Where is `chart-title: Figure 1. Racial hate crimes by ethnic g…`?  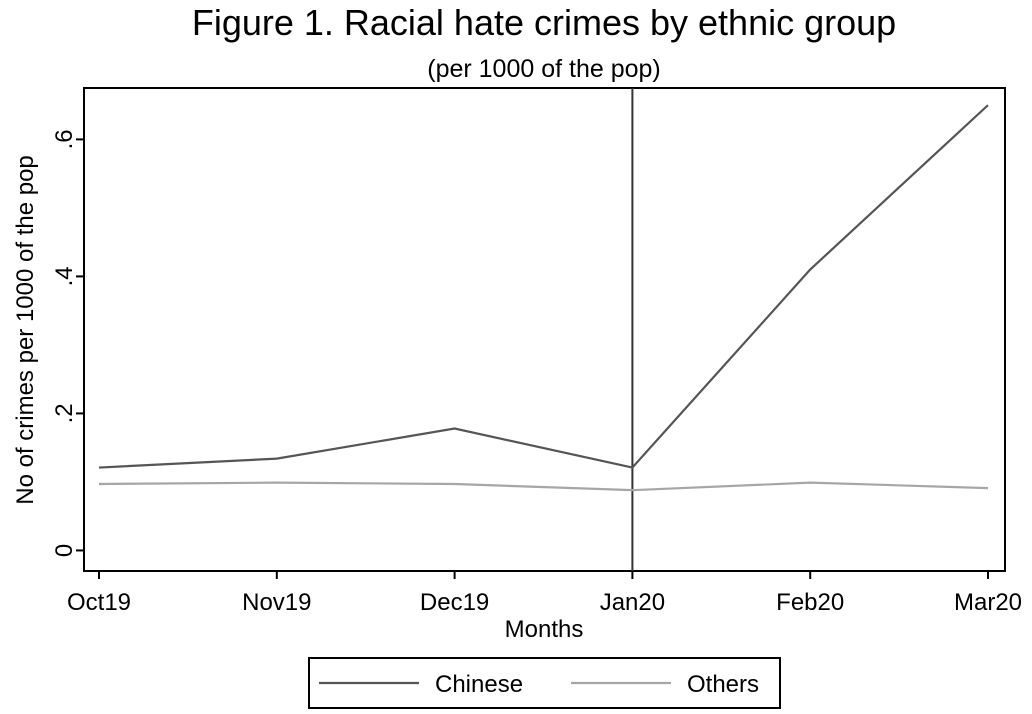 chart-title: Figure 1. Racial hate crimes by ethnic g… is located at coordinates (544, 22).